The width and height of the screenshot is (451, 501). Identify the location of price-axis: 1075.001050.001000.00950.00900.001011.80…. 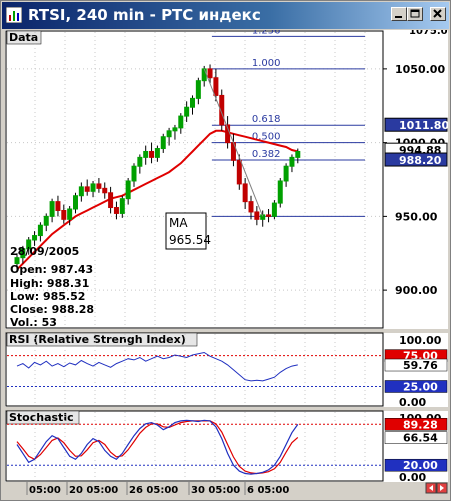
(415, 163).